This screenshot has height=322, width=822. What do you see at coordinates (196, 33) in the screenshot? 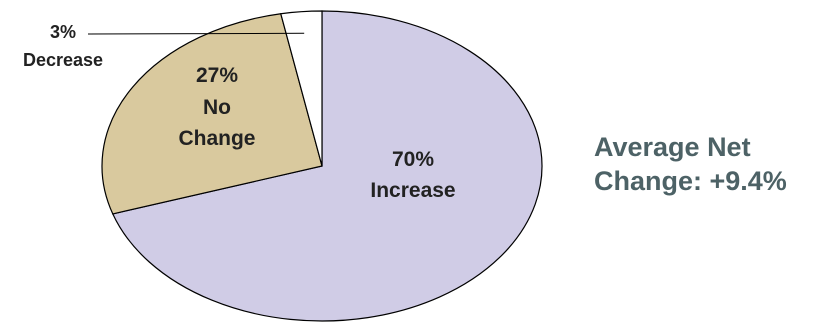
I see `decrease-leader-line` at bounding box center [196, 33].